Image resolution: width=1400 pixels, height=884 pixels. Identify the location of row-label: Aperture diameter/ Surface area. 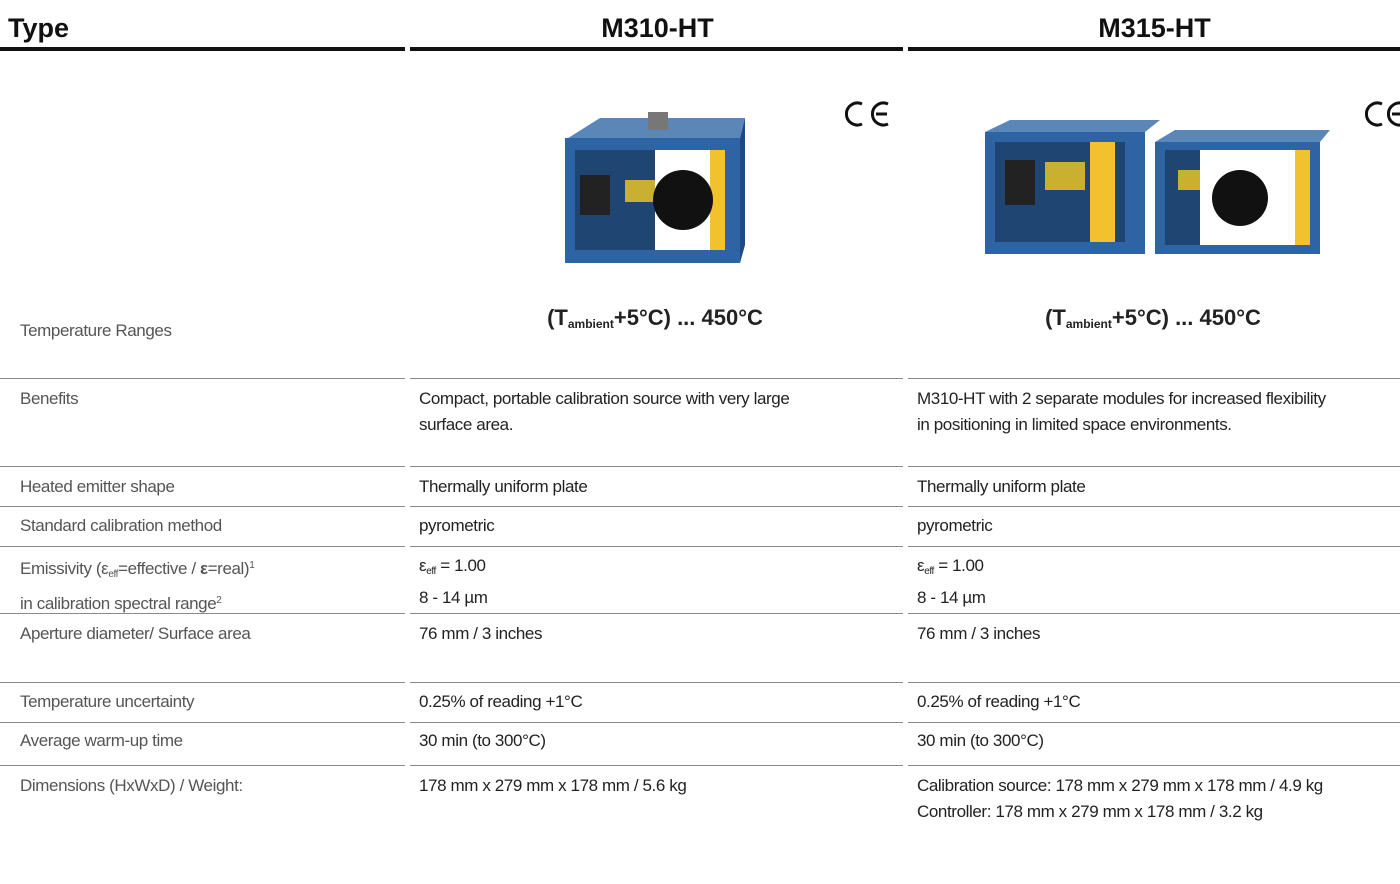
(135, 634).